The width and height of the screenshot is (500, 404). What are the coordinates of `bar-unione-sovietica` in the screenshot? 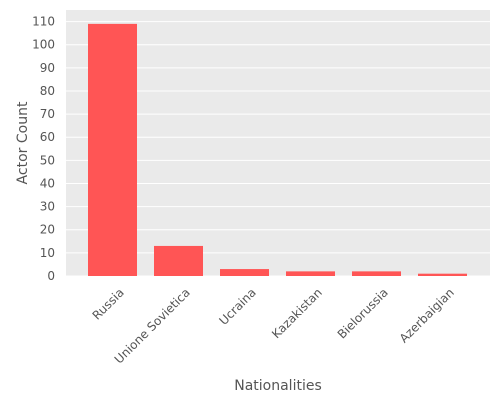 It's located at (178, 260).